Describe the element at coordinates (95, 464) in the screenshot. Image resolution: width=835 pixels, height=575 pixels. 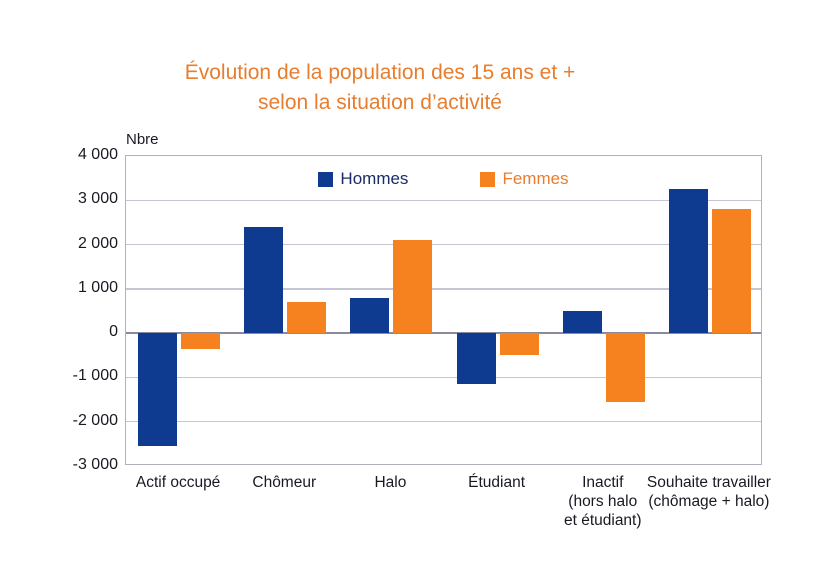
I see `y-tick-label: -3 000` at that location.